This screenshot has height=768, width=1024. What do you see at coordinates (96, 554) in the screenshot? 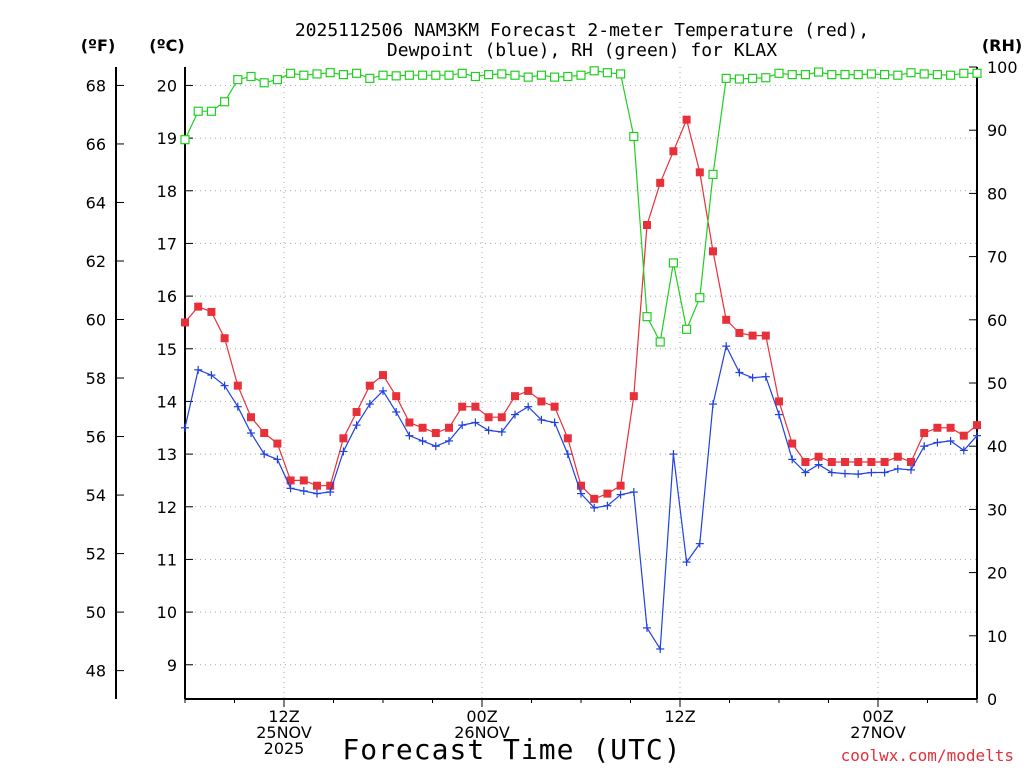
I see `fahrenheit-tick-label: 52` at bounding box center [96, 554].